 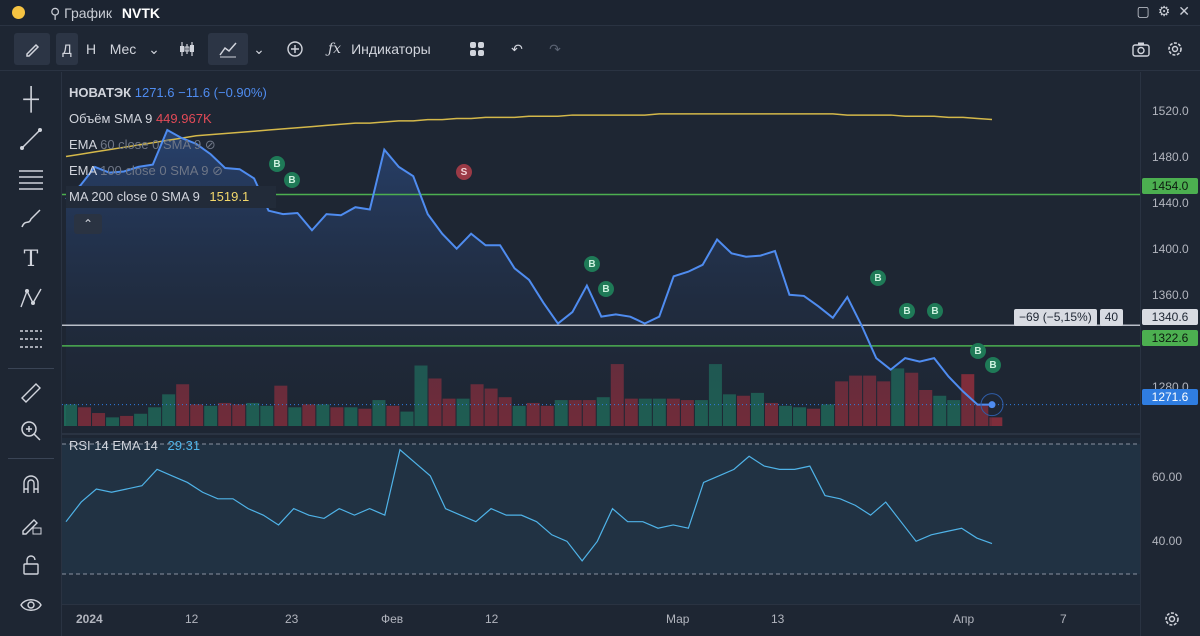 What do you see at coordinates (151, 144) in the screenshot?
I see `ema60-params: 60 close 0 SMA 9` at bounding box center [151, 144].